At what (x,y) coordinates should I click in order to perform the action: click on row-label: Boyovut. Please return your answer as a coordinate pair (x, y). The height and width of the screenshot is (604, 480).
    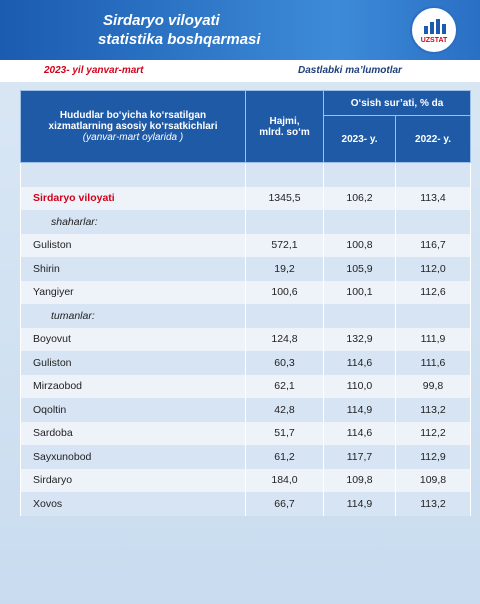
    Looking at the image, I should click on (133, 339).